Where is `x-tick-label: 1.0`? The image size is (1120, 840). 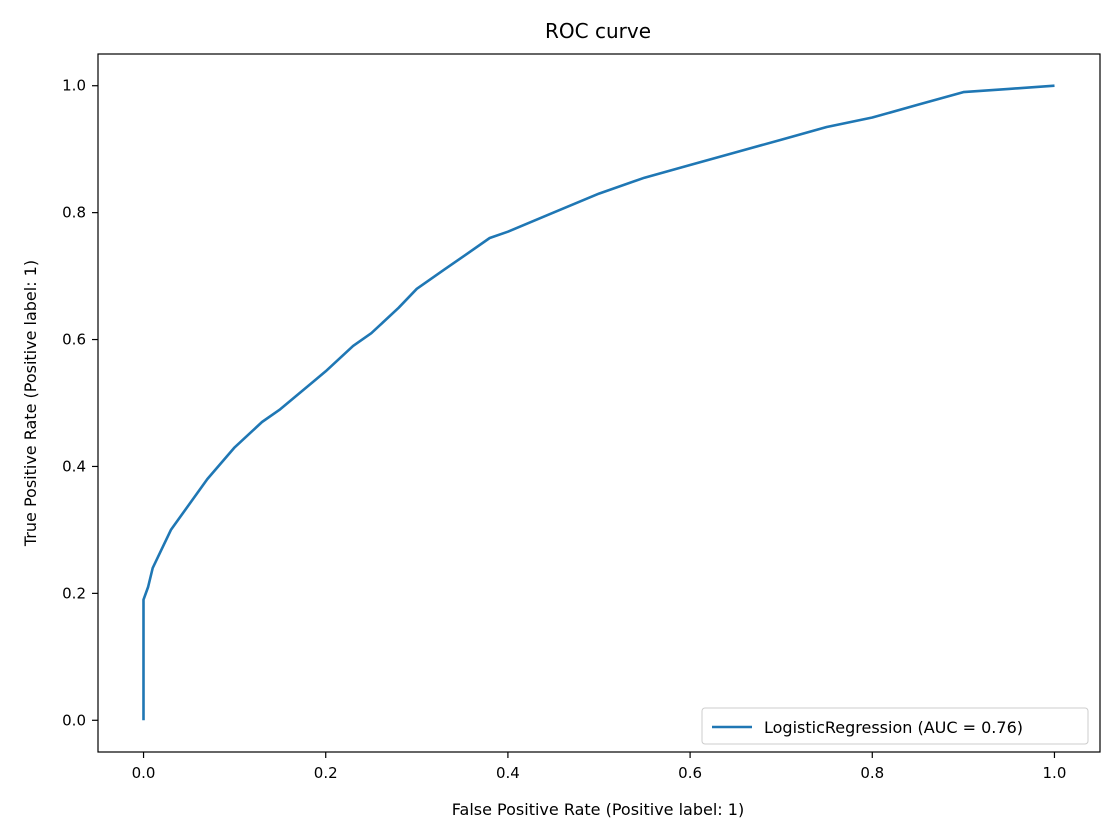 x-tick-label: 1.0 is located at coordinates (1055, 773).